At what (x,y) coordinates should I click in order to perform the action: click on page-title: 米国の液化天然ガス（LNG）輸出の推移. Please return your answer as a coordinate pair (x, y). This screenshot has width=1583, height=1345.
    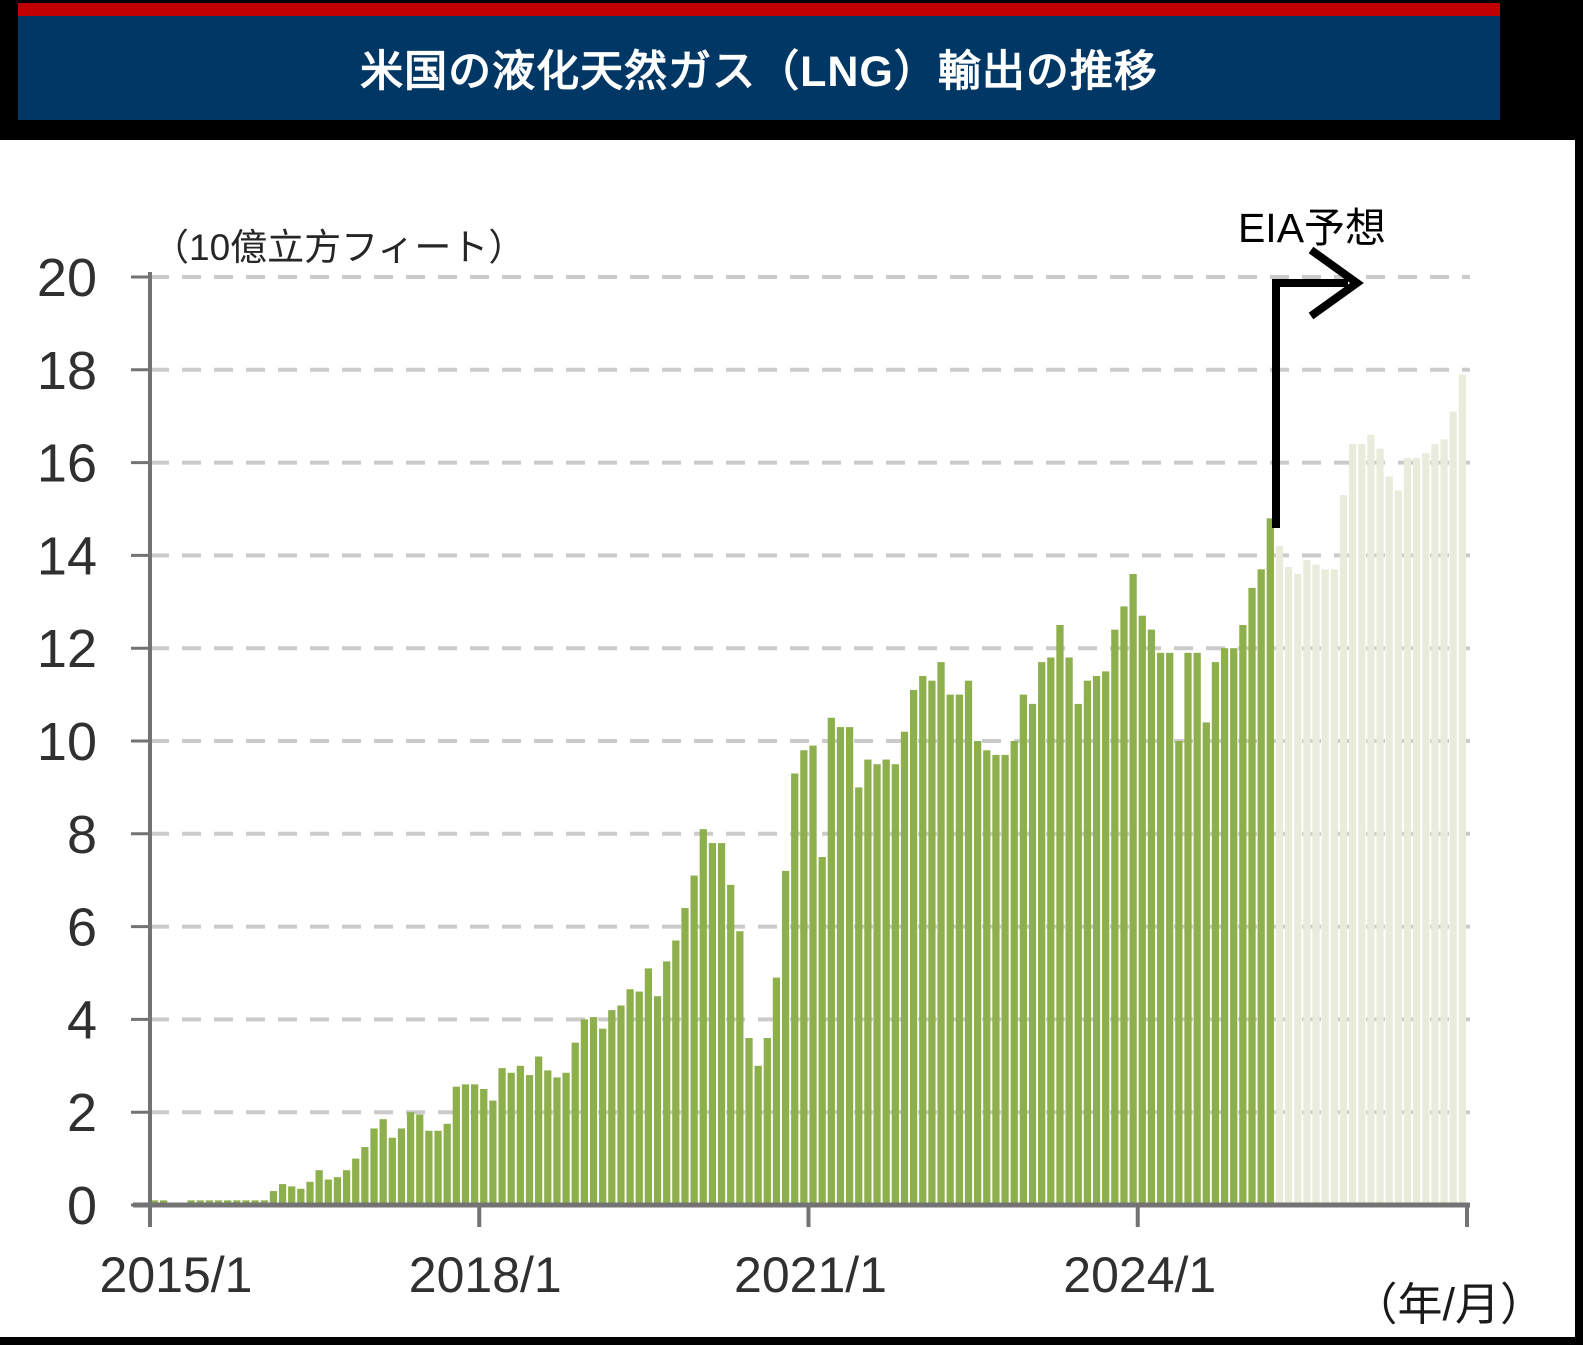
    Looking at the image, I should click on (759, 72).